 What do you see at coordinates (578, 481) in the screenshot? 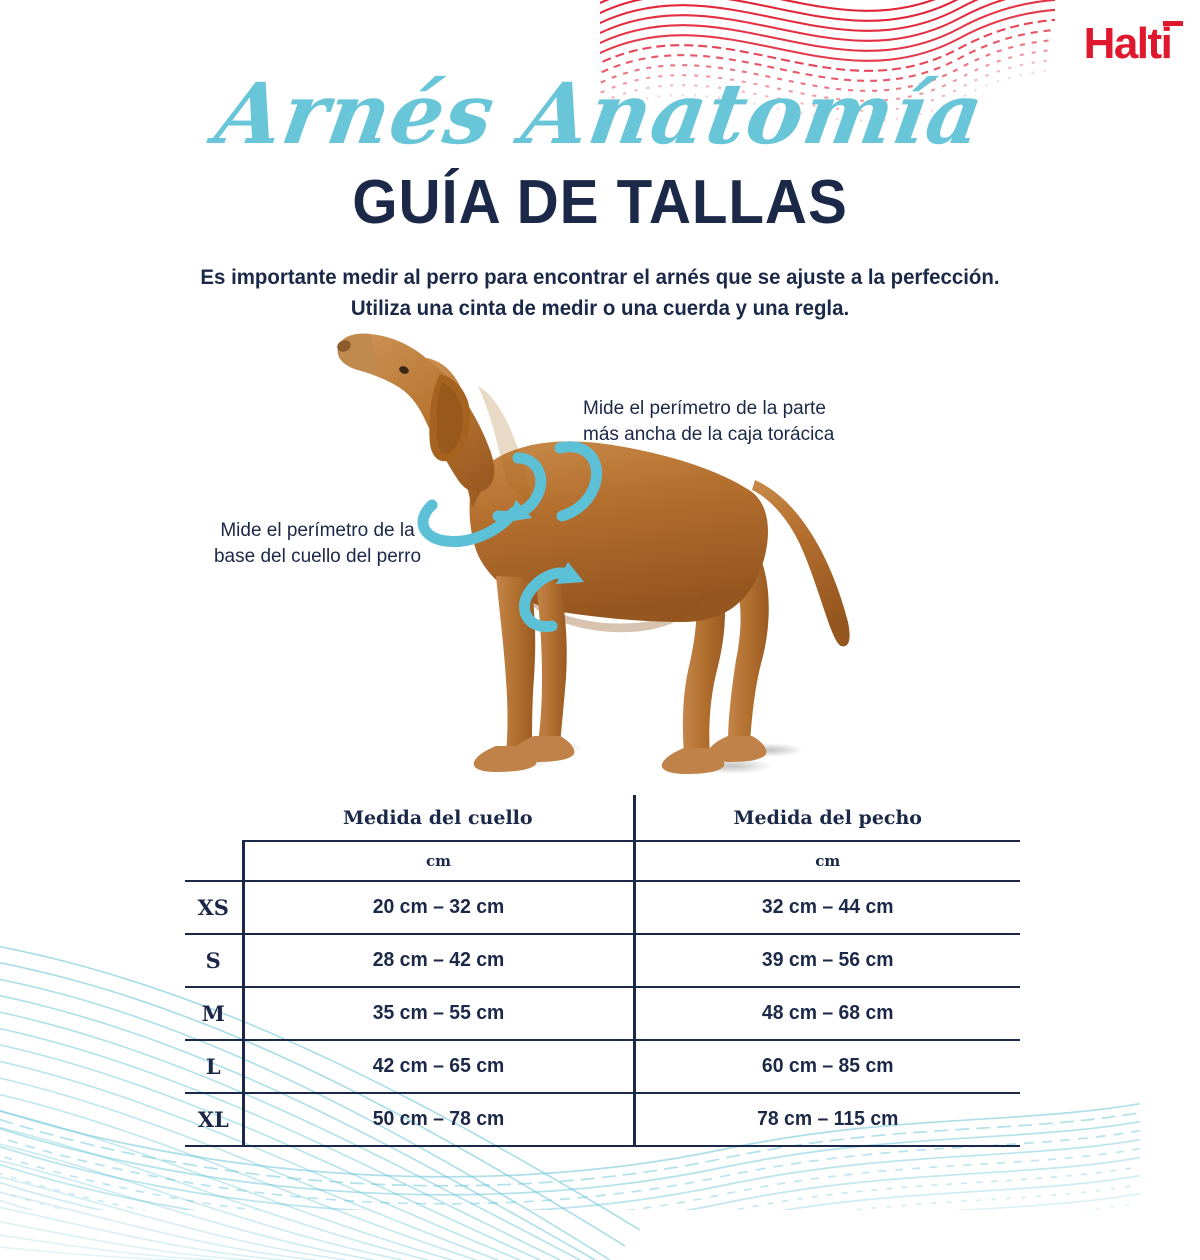
I see `chest-measure-arrow-top` at bounding box center [578, 481].